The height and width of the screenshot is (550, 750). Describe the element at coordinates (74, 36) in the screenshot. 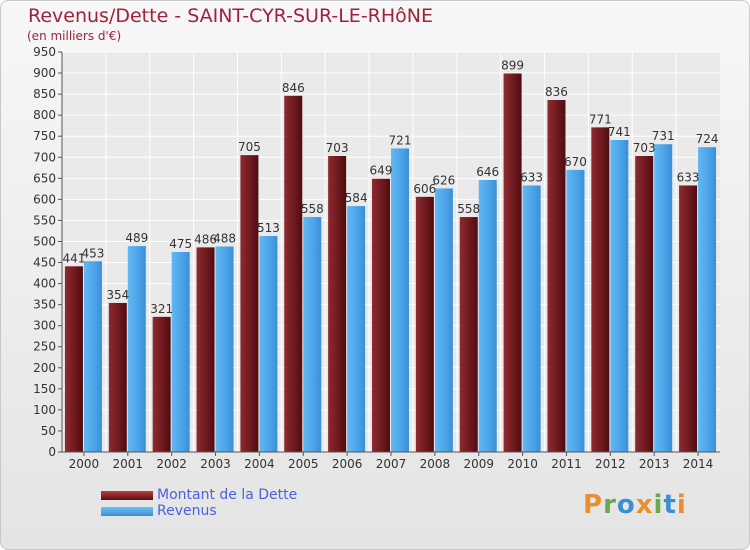

I see `chart-subtitle: (en milliers d'€)` at that location.